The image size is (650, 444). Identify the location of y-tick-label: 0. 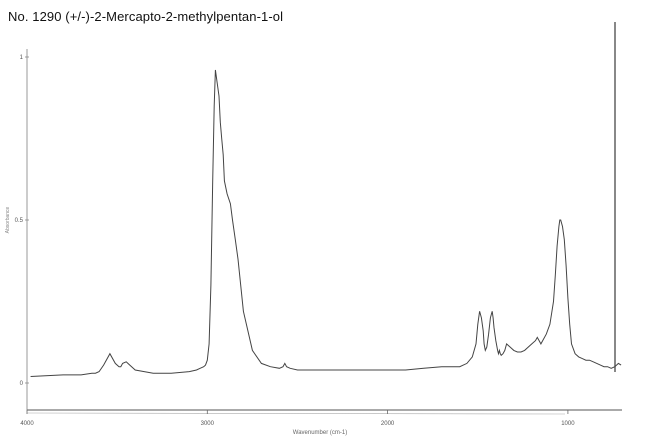
(22, 384).